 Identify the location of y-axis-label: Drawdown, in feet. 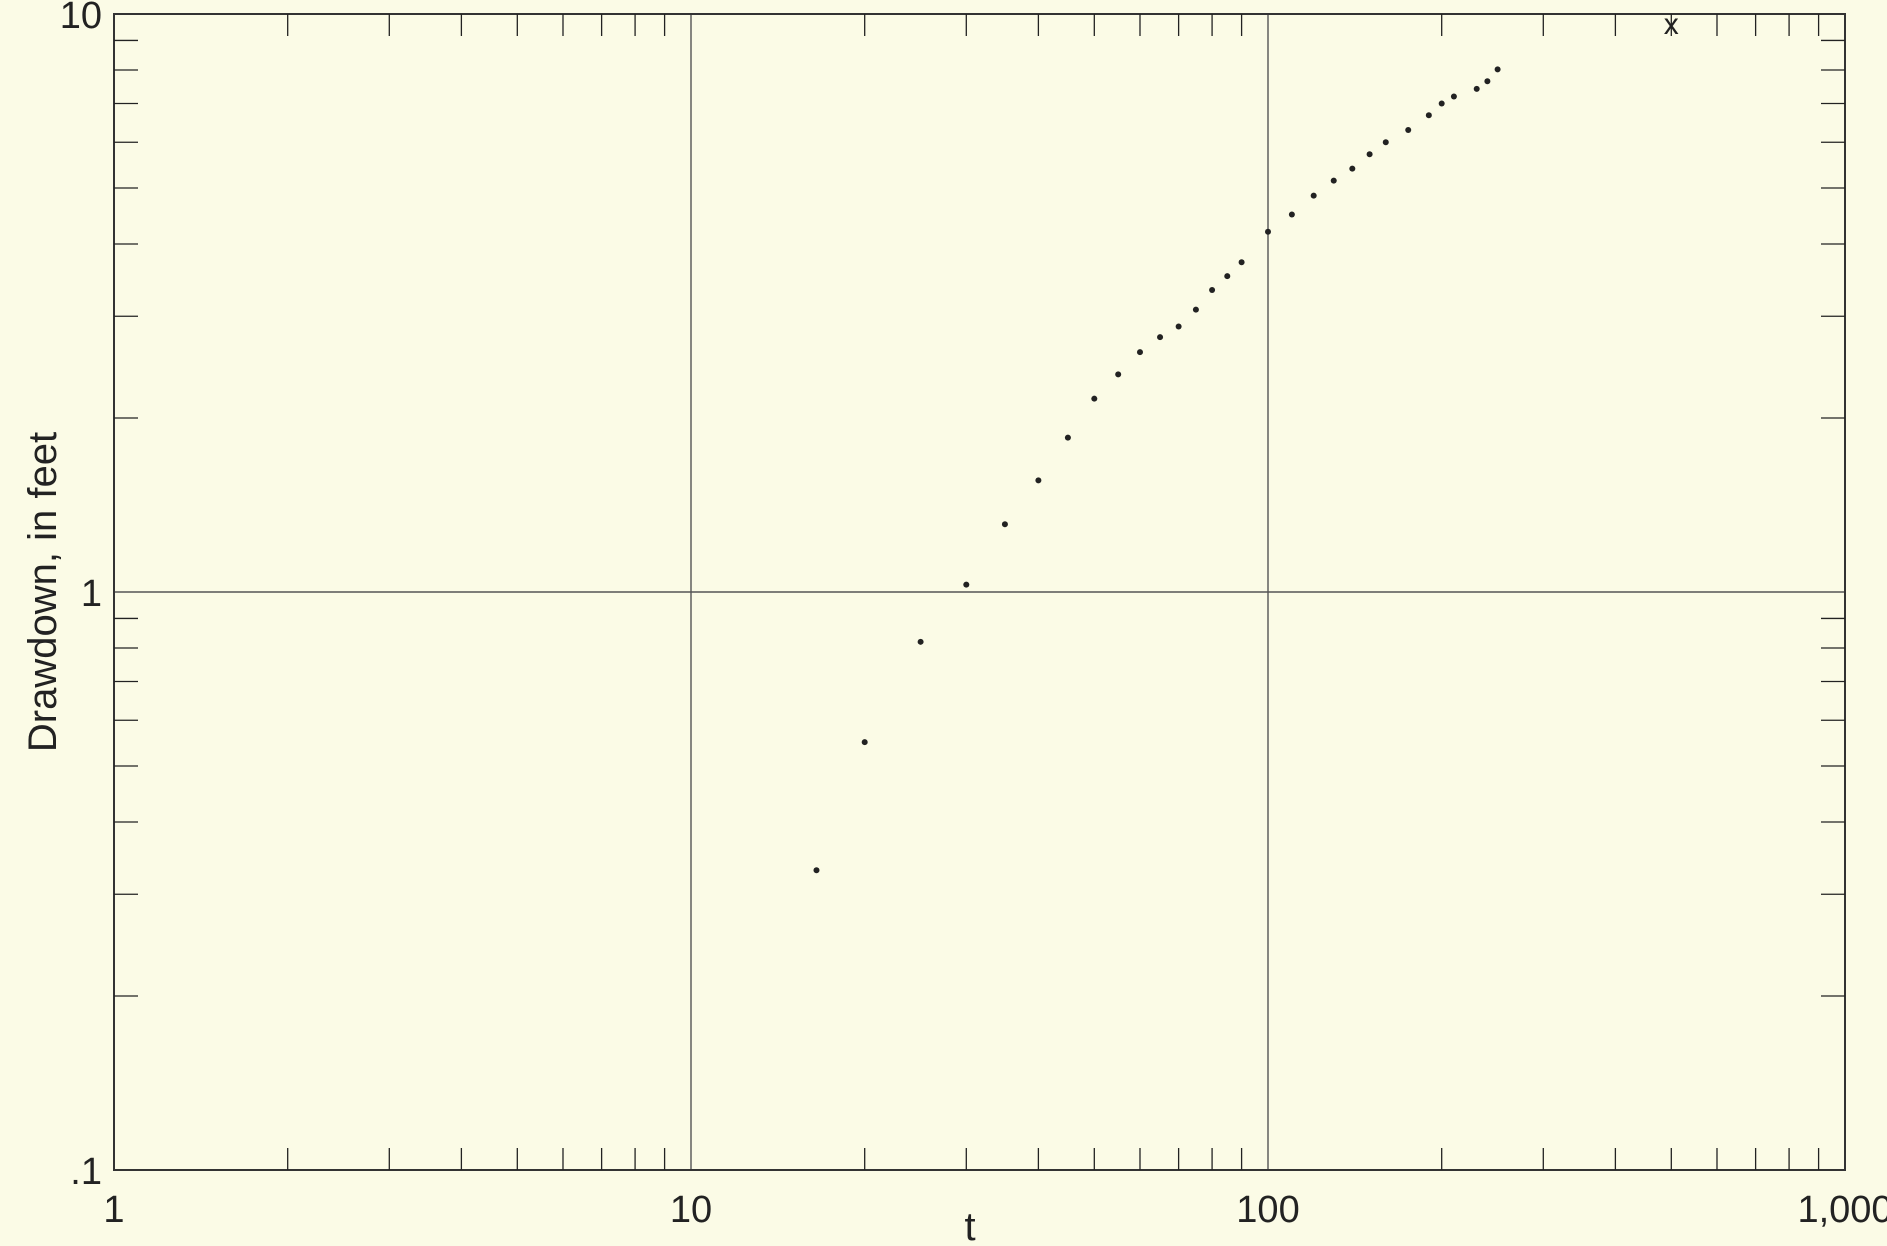
(43, 592).